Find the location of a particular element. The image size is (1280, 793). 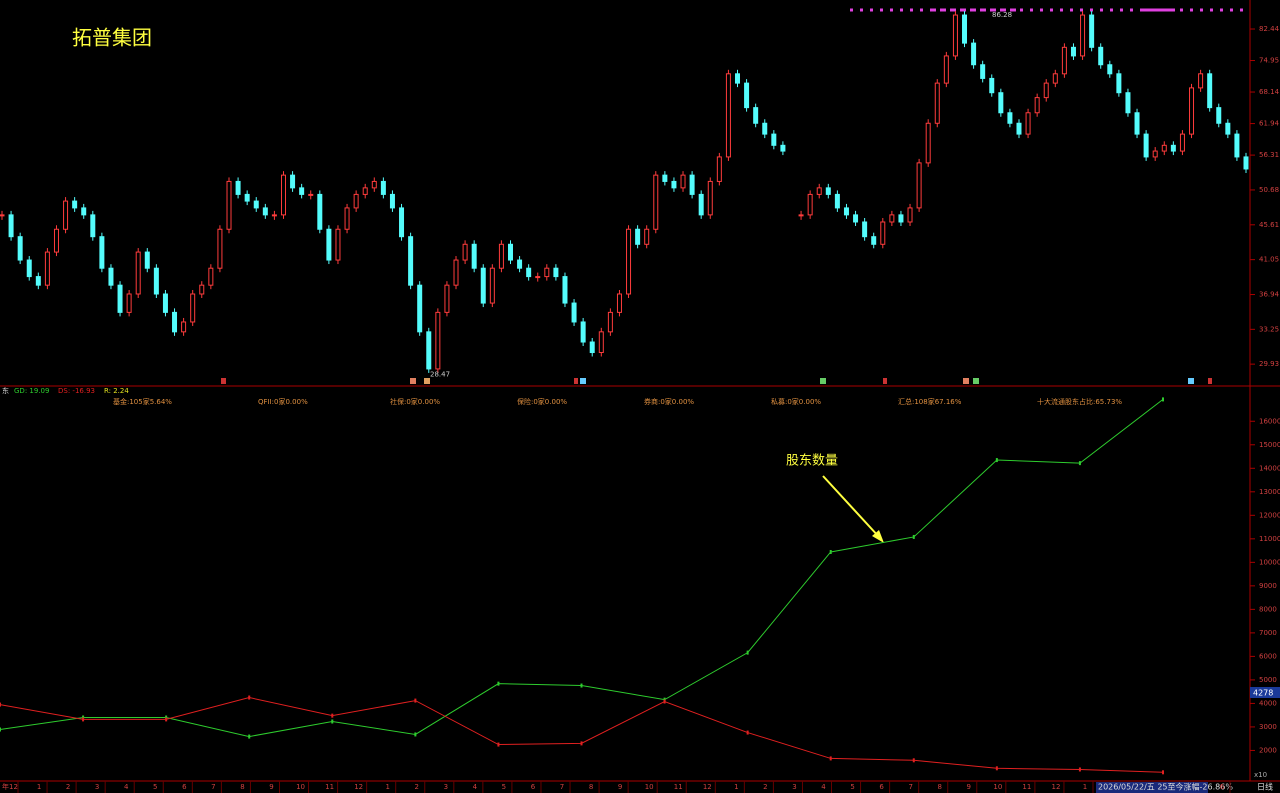

y-tick-label: 12000 is located at coordinates (1269, 515).